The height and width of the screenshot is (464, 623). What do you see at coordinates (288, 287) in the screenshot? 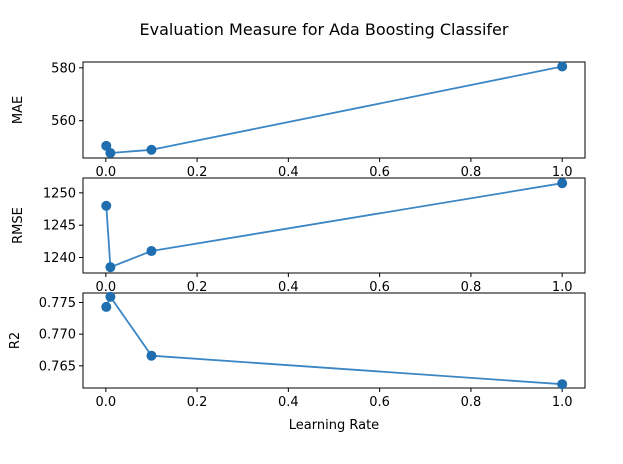
I see `rmse-xtick-label: 0.4` at bounding box center [288, 287].